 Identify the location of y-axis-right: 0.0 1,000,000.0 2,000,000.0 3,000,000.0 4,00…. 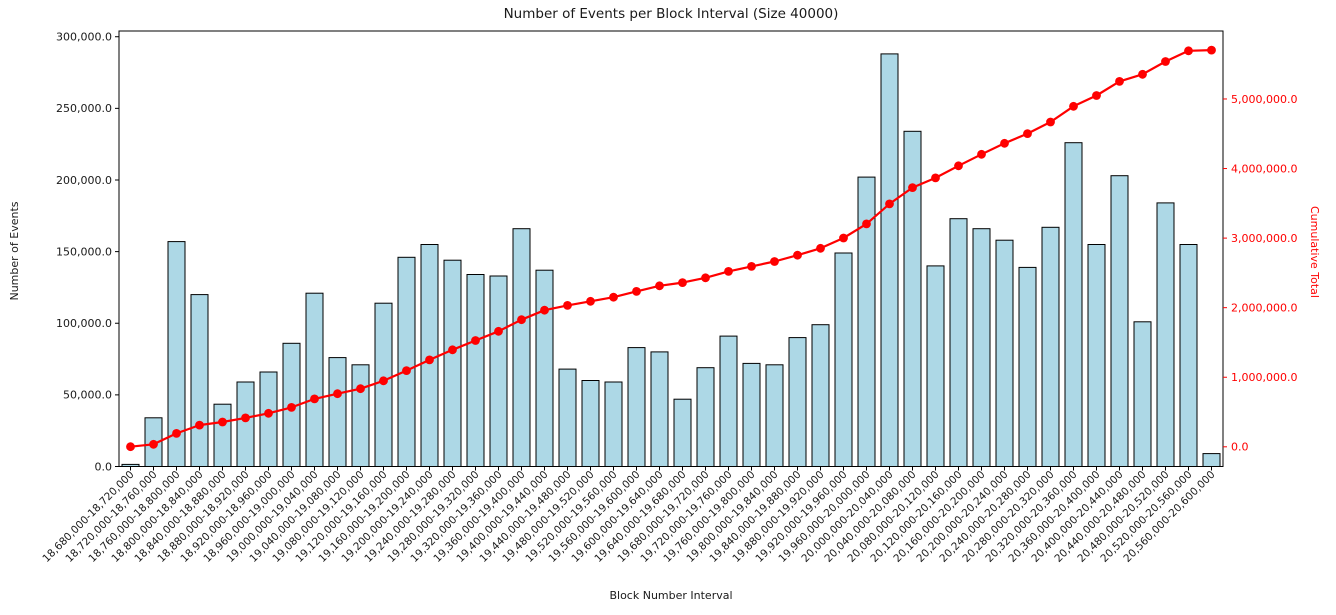
(1260, 273).